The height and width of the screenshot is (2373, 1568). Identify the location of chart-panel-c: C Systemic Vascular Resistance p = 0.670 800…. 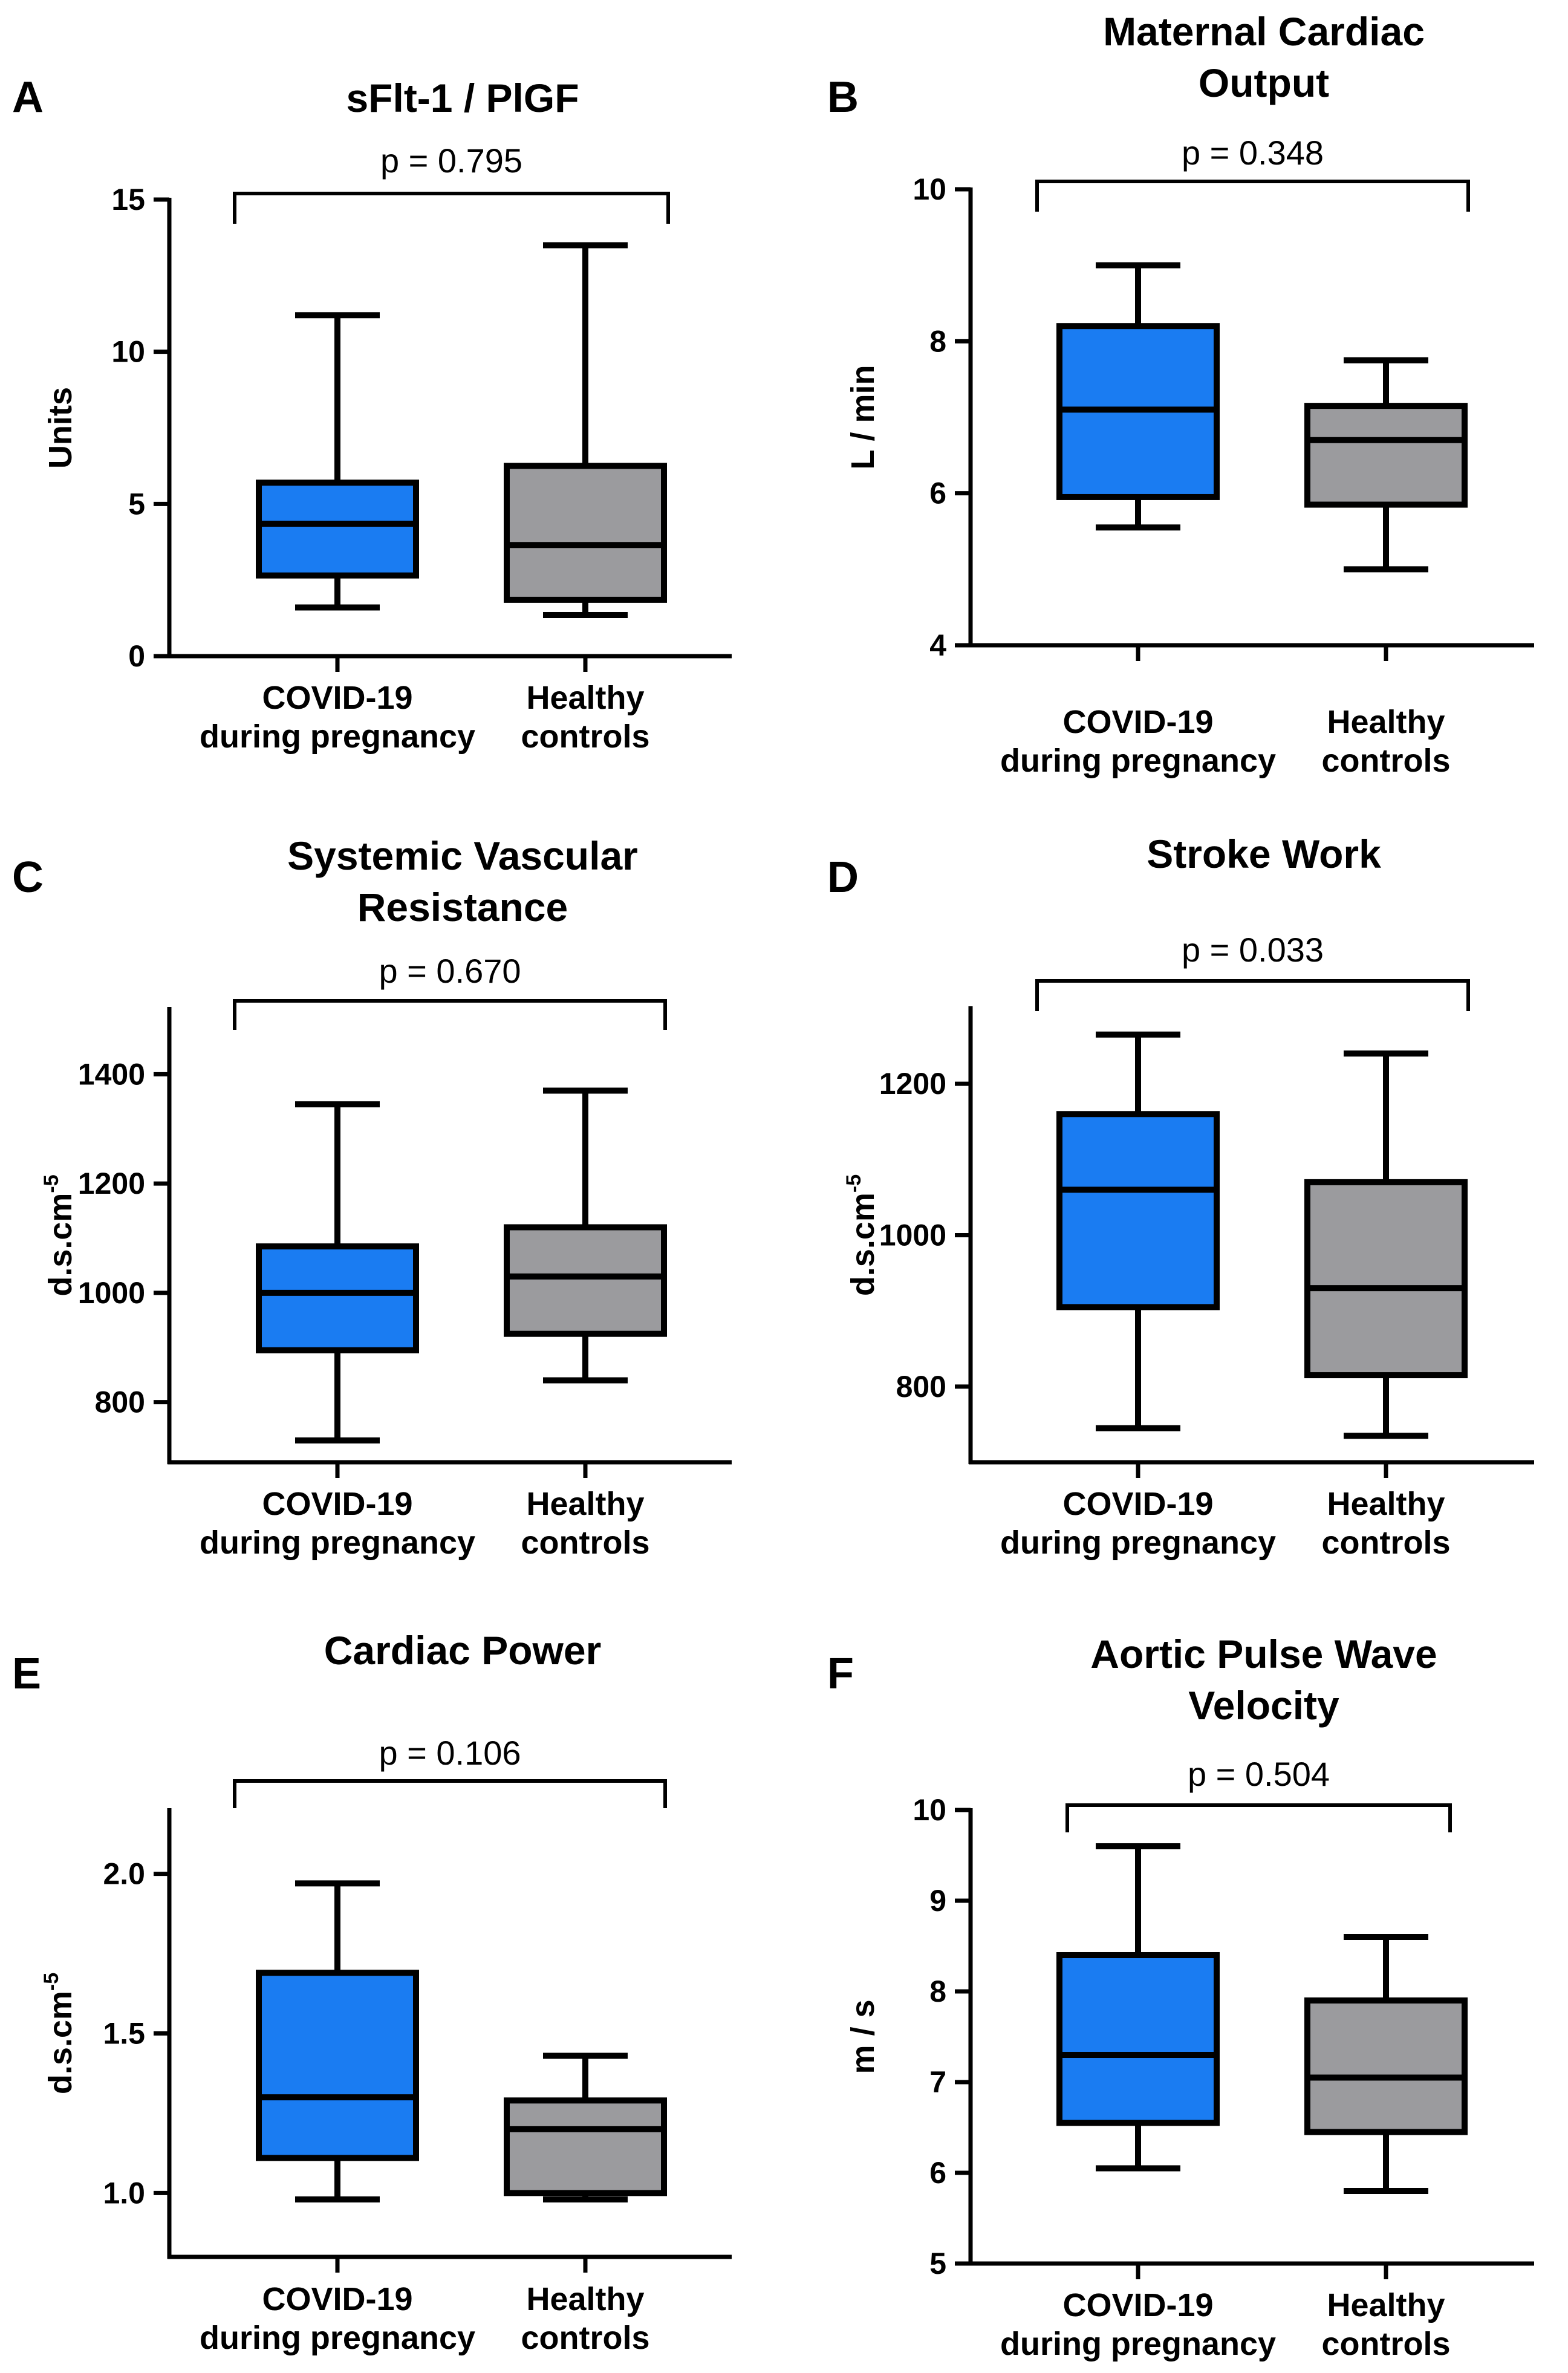
(372, 1197).